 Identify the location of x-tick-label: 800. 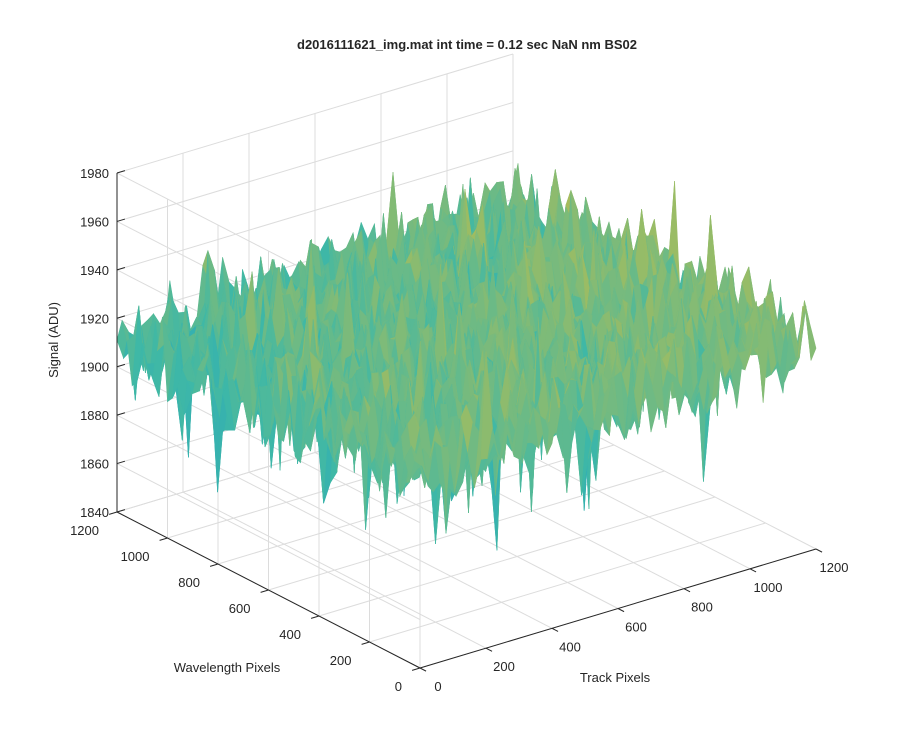
(702, 607).